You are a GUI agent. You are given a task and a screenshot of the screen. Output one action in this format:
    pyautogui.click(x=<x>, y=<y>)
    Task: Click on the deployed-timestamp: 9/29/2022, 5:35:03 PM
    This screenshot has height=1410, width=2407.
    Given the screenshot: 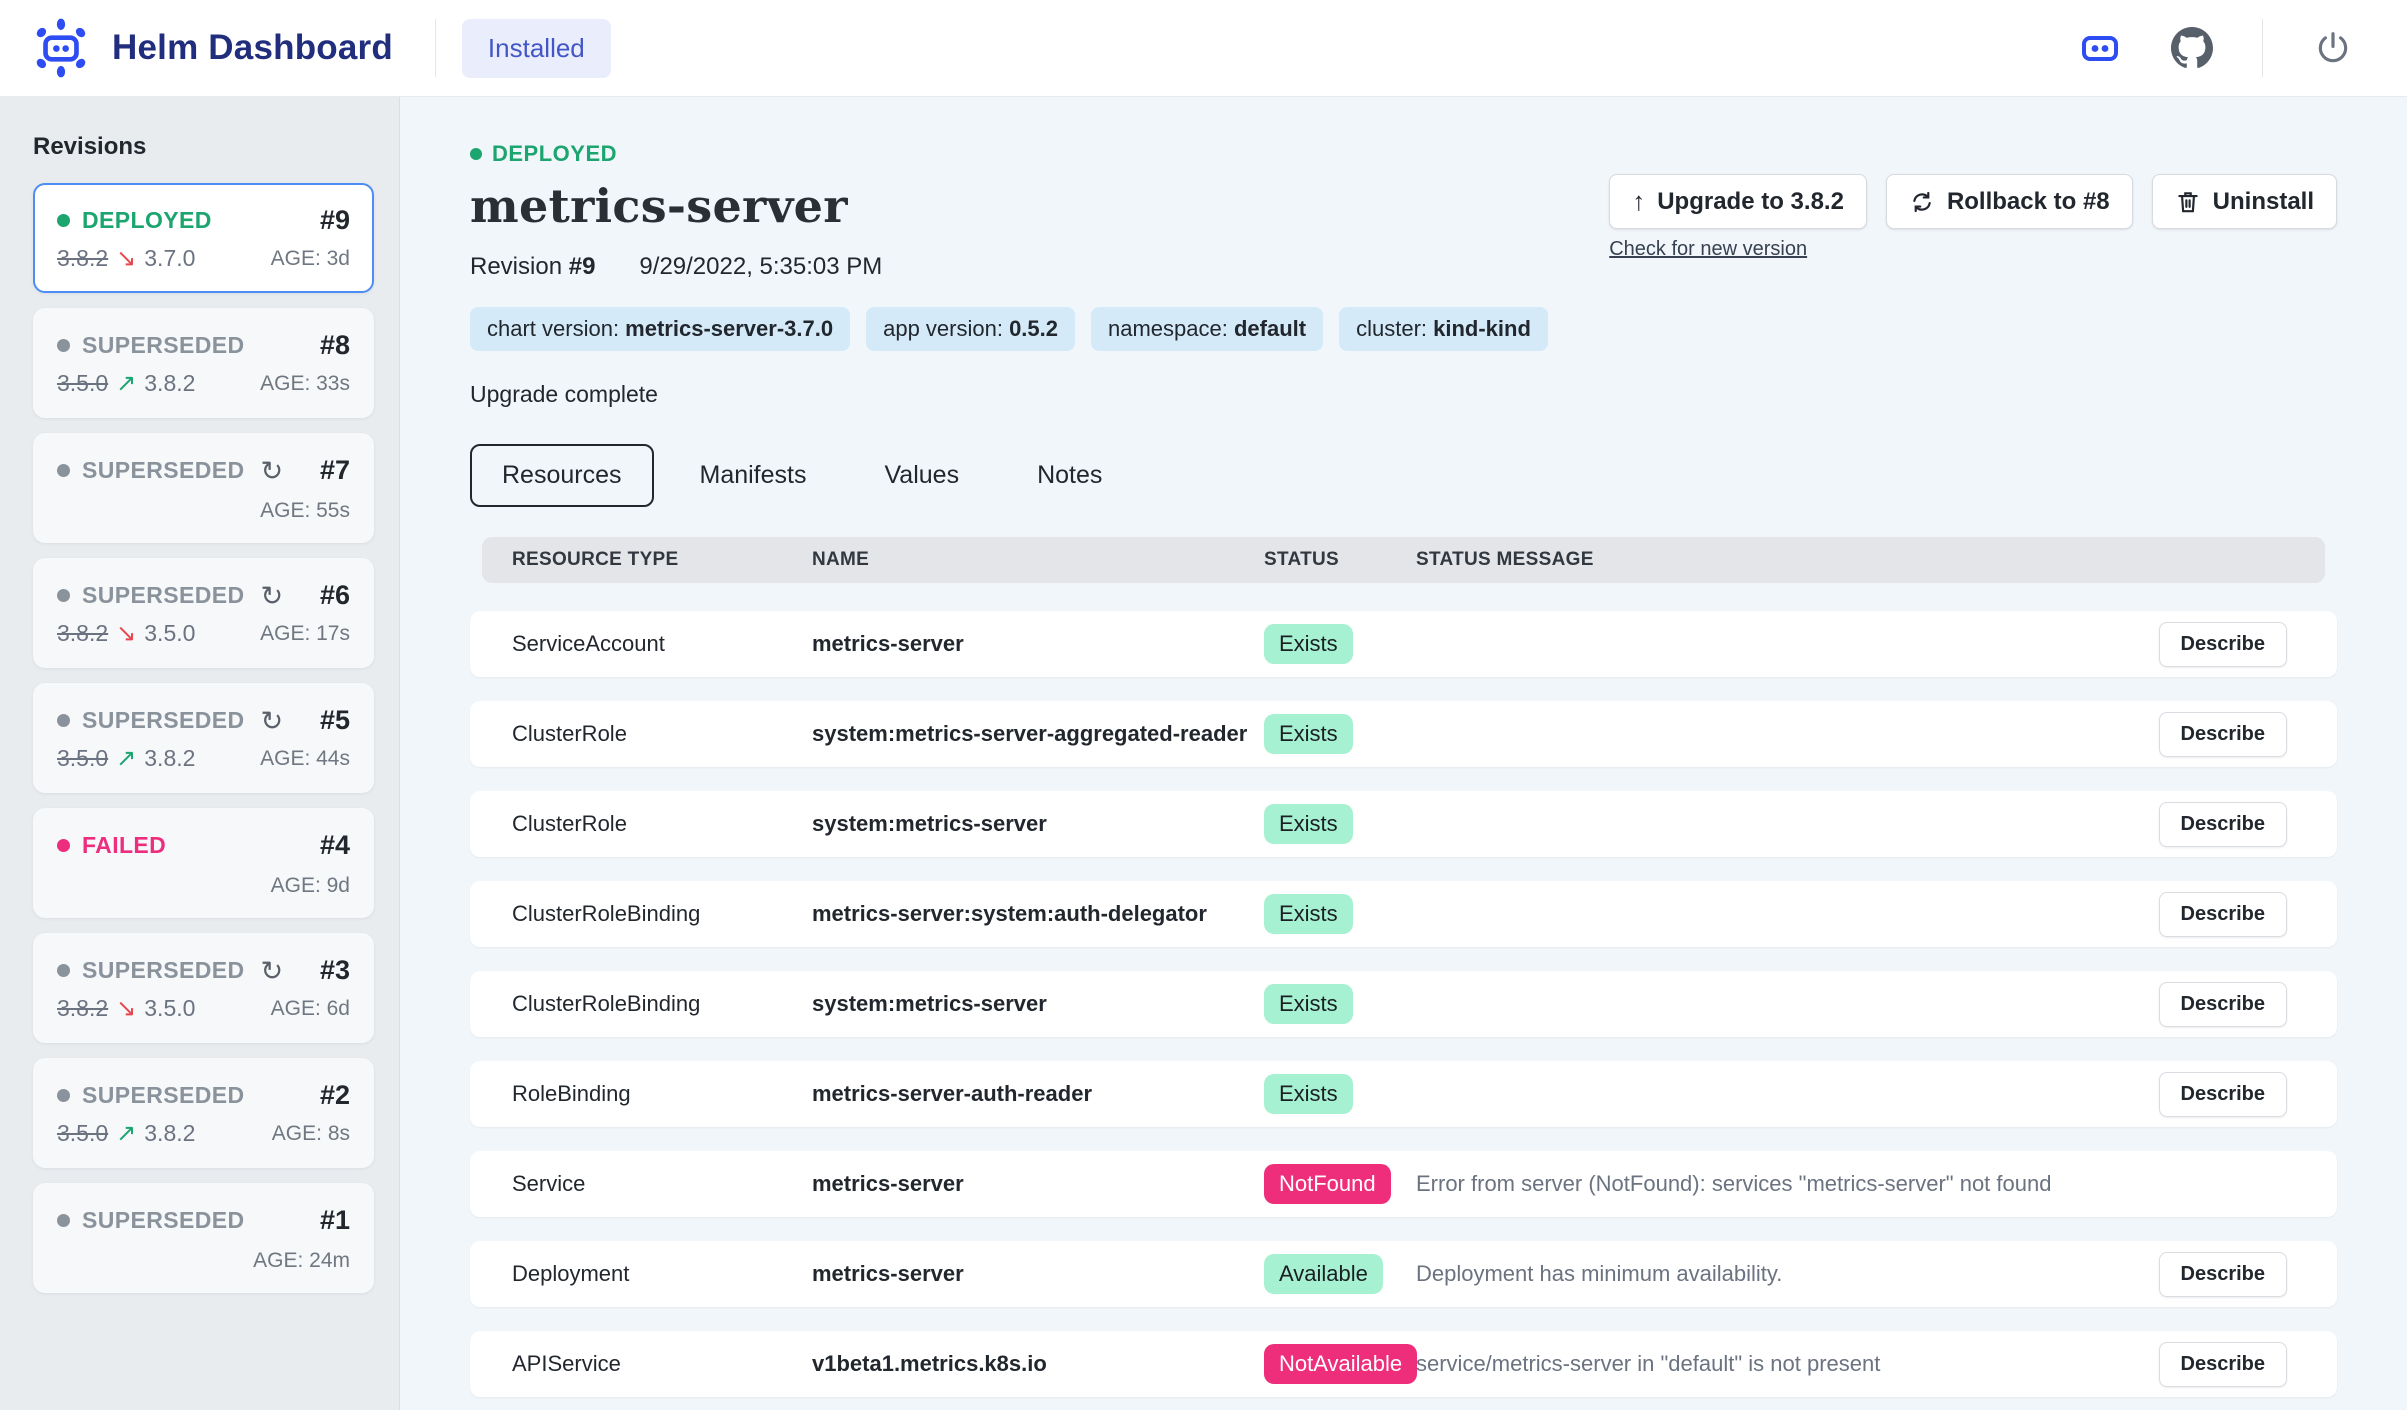 What is the action you would take?
    pyautogui.click(x=761, y=266)
    